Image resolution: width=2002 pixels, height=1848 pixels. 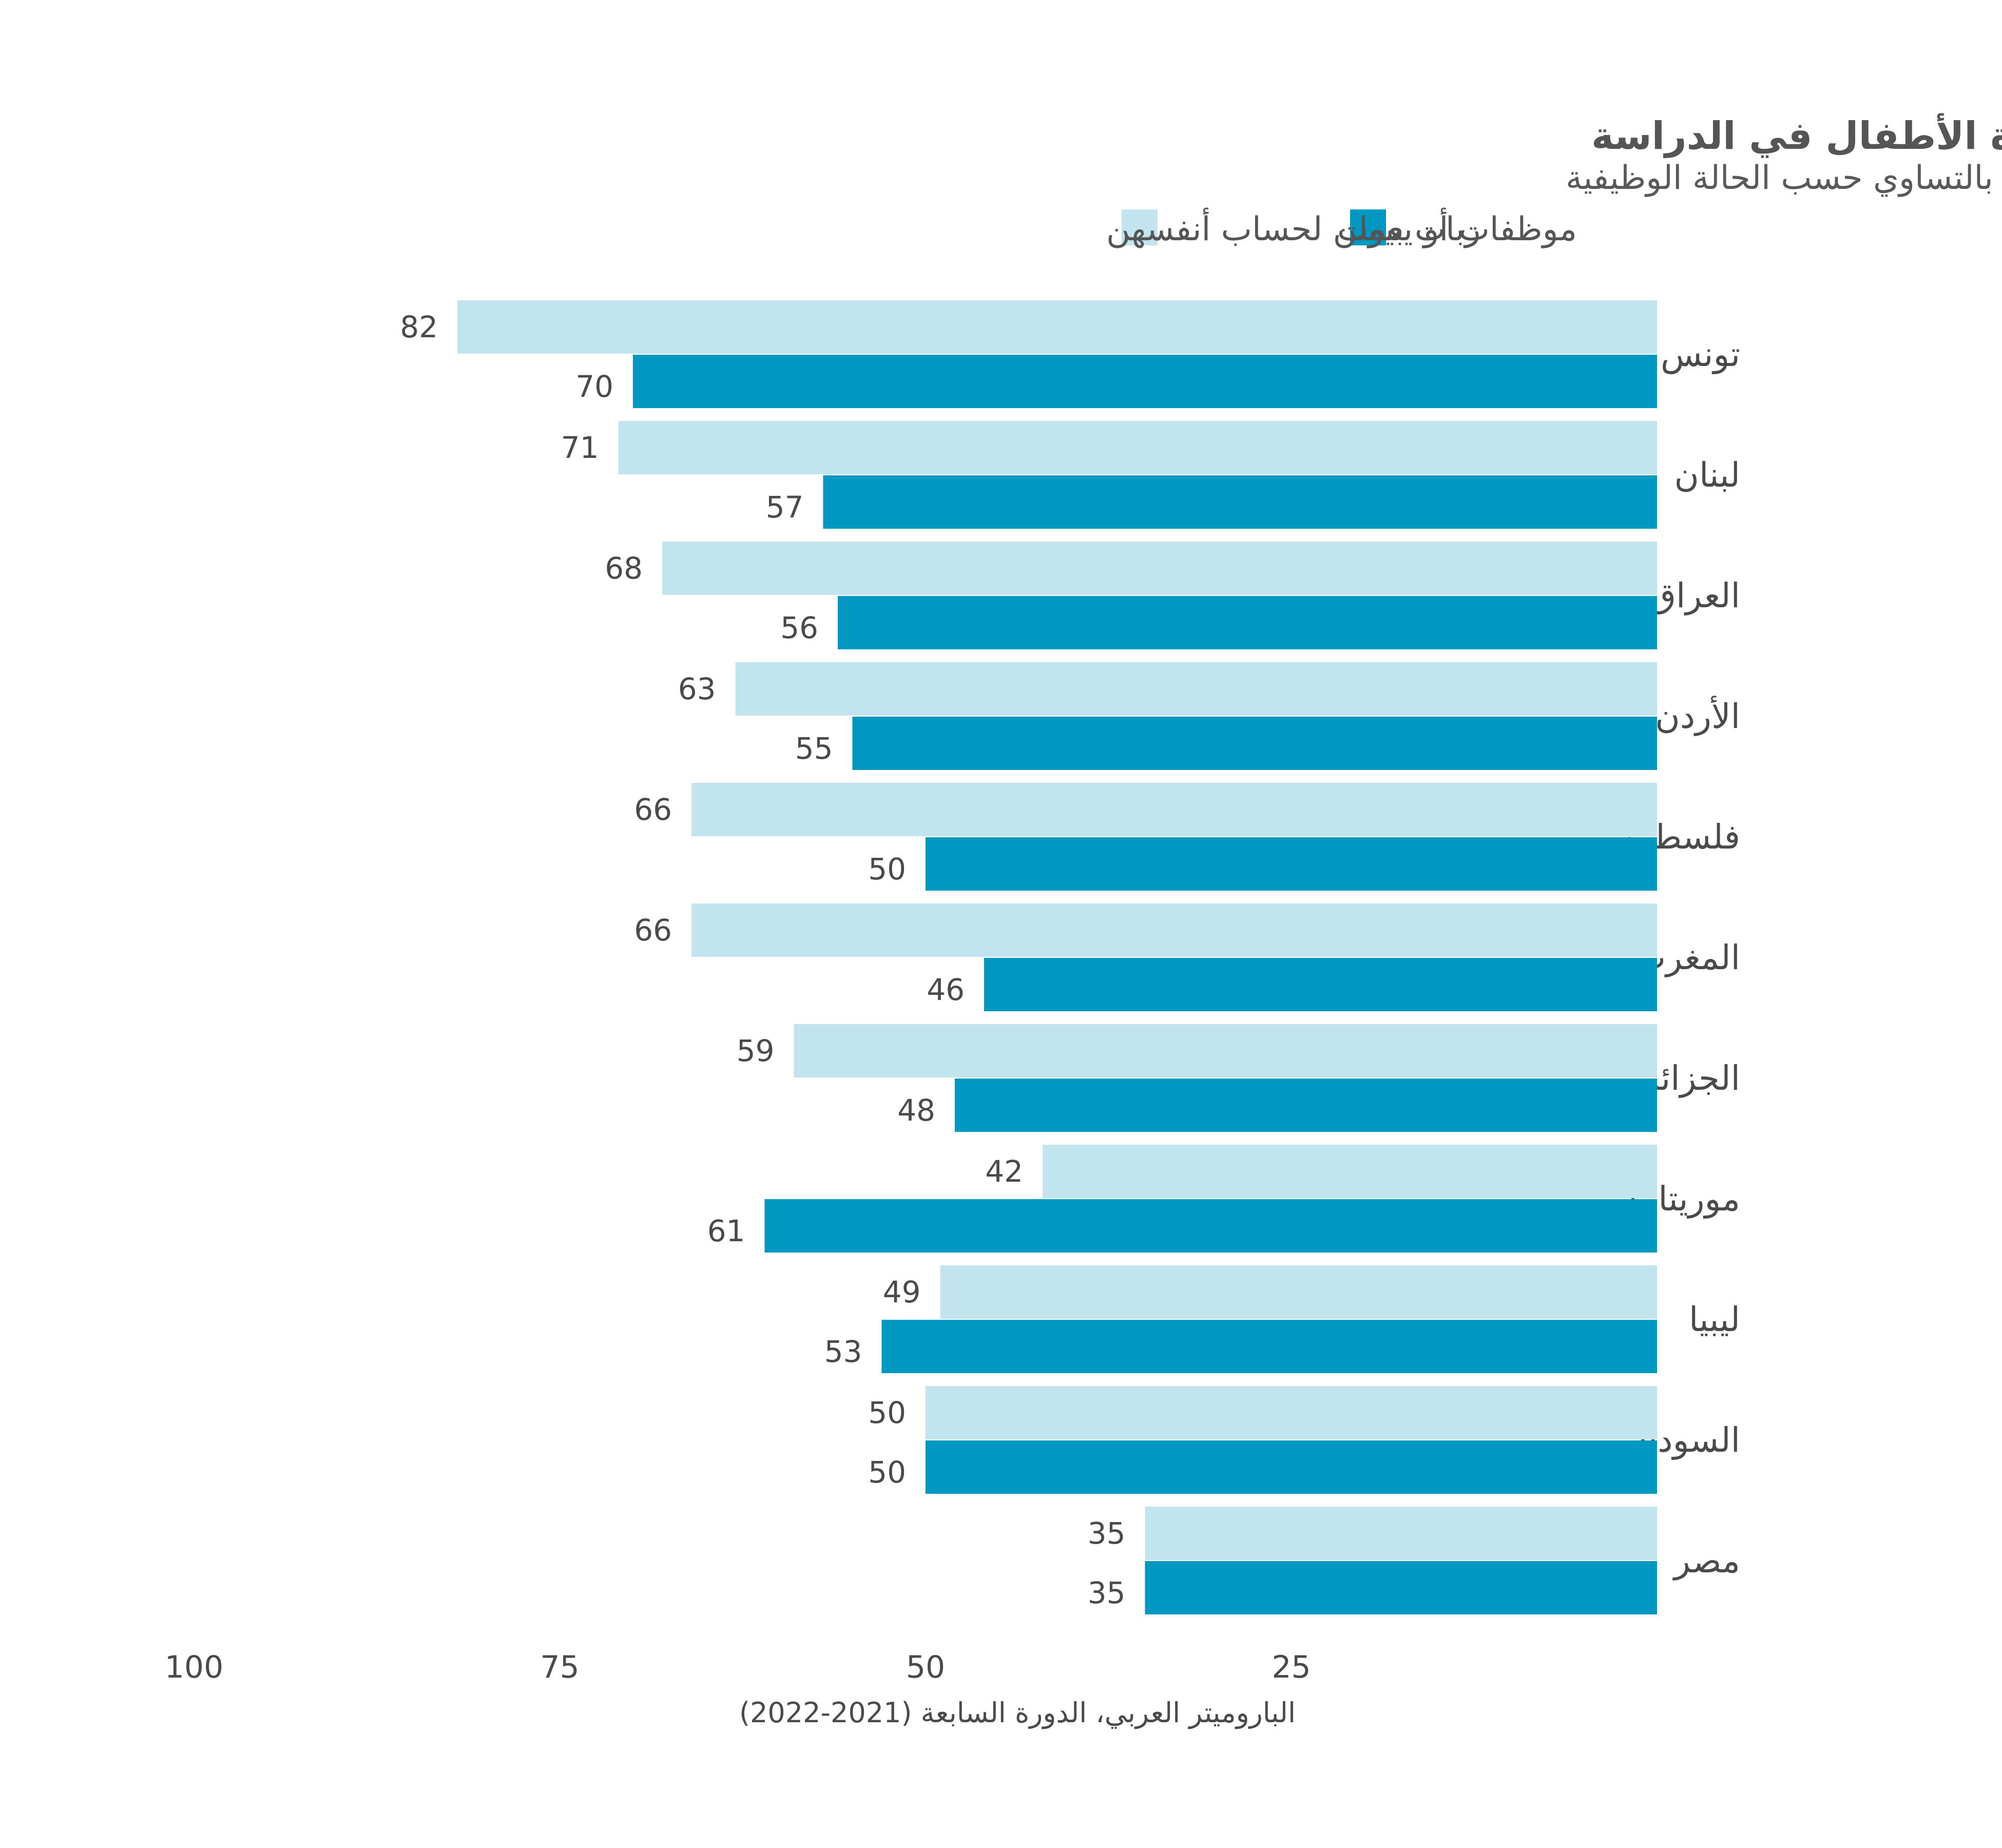 I want to click on category-label: تونس, so click(x=1700, y=354).